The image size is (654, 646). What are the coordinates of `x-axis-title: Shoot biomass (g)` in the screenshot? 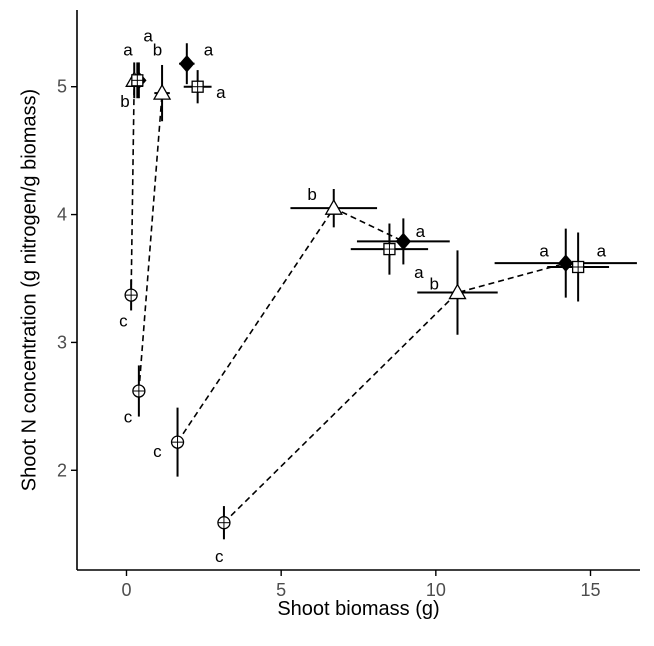 It's located at (358, 609).